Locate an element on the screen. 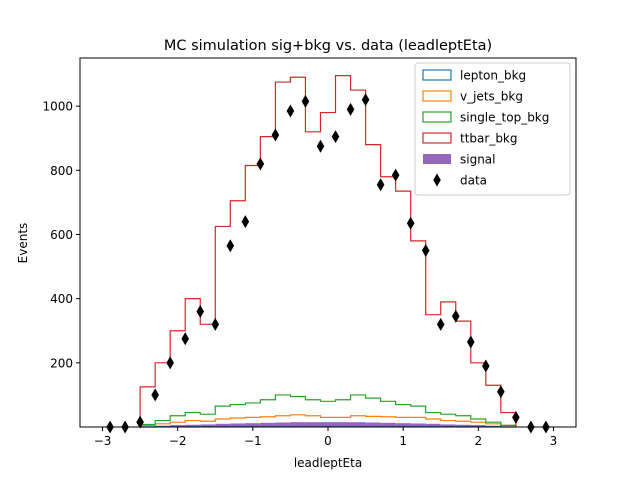 This screenshot has width=640, height=480. legend-box is located at coordinates (492, 129).